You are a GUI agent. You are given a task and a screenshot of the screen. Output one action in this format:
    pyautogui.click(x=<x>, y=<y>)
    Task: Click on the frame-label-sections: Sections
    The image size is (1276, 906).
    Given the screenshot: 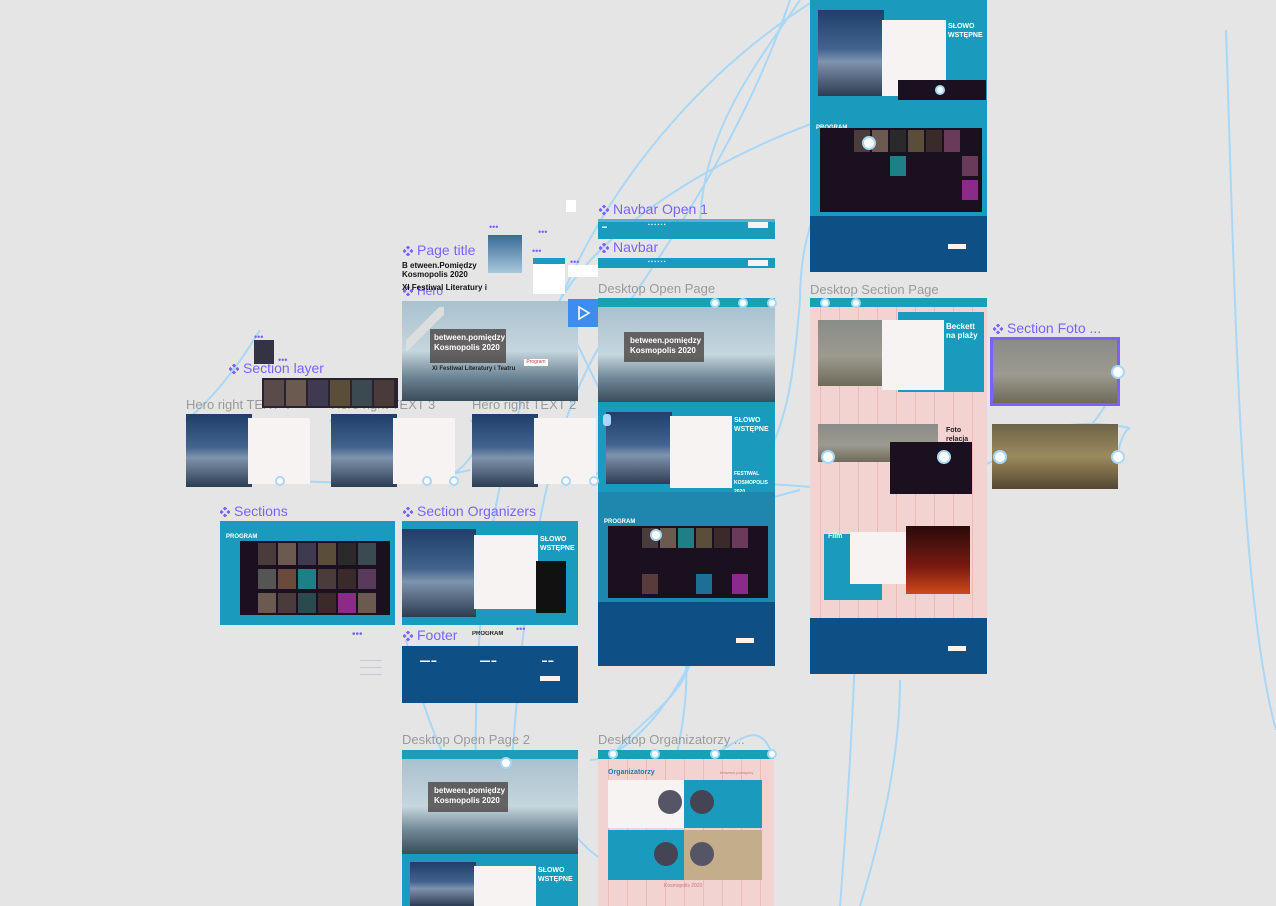 What is the action you would take?
    pyautogui.click(x=254, y=511)
    